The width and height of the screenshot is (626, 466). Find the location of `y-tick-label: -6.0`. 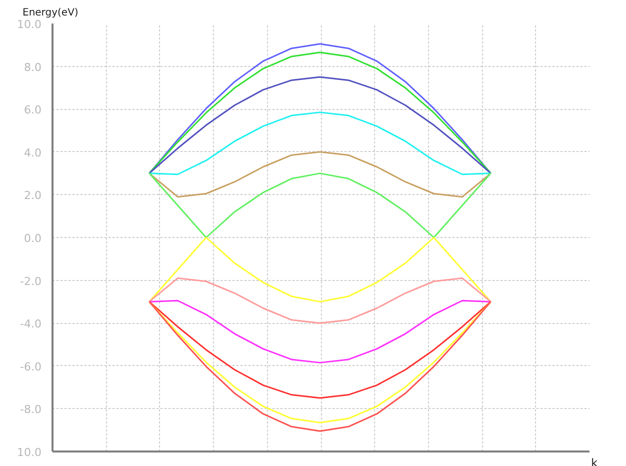

y-tick-label: -6.0 is located at coordinates (31, 367).